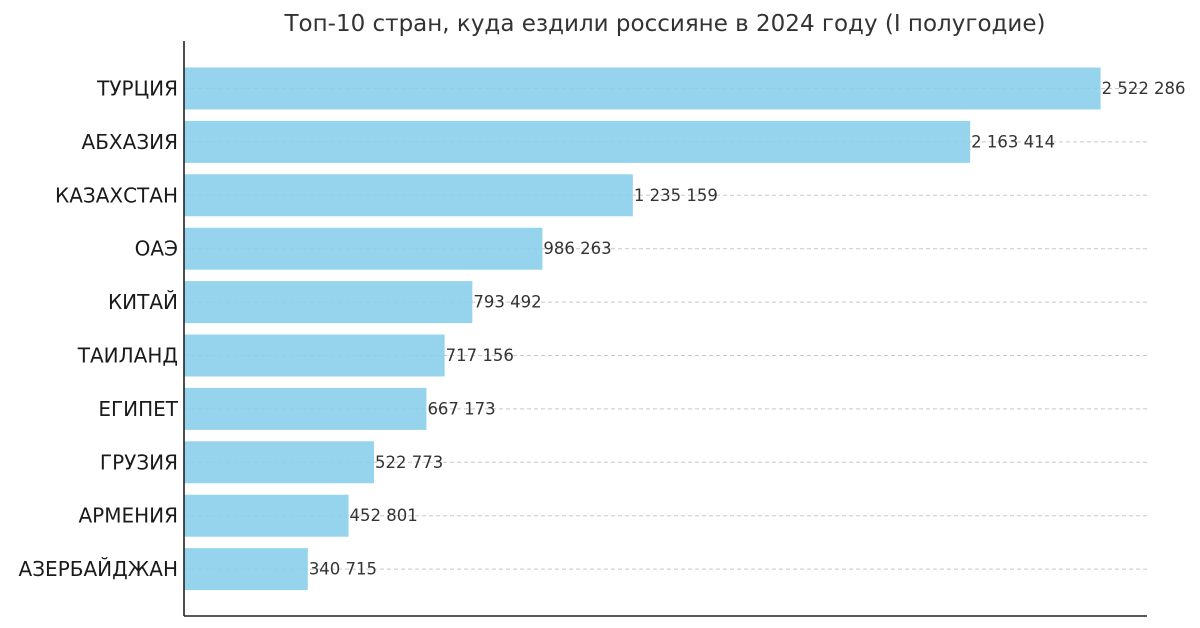  Describe the element at coordinates (127, 356) in the screenshot. I see `category-label: ТАИЛАНД` at that location.